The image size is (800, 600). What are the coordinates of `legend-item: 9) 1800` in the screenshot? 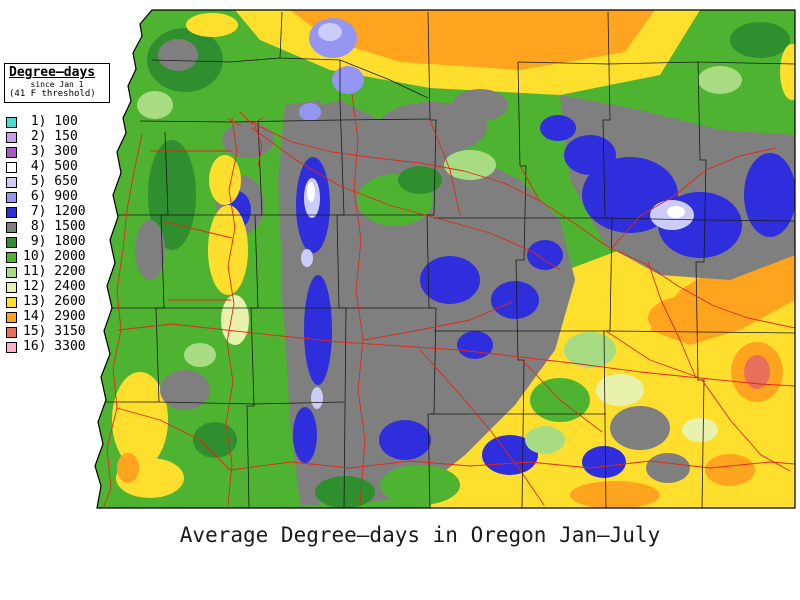 It's located at (58, 241).